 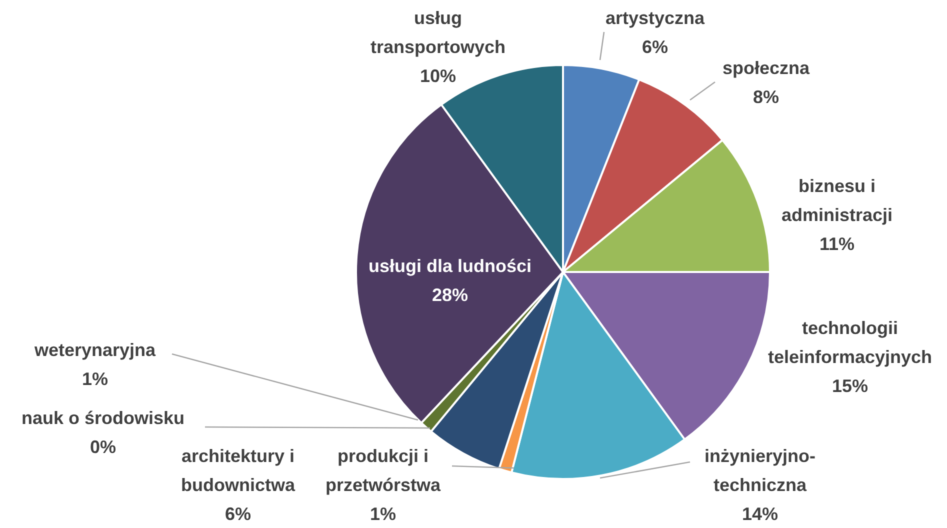 I want to click on data-label: 8%, so click(x=766, y=97).